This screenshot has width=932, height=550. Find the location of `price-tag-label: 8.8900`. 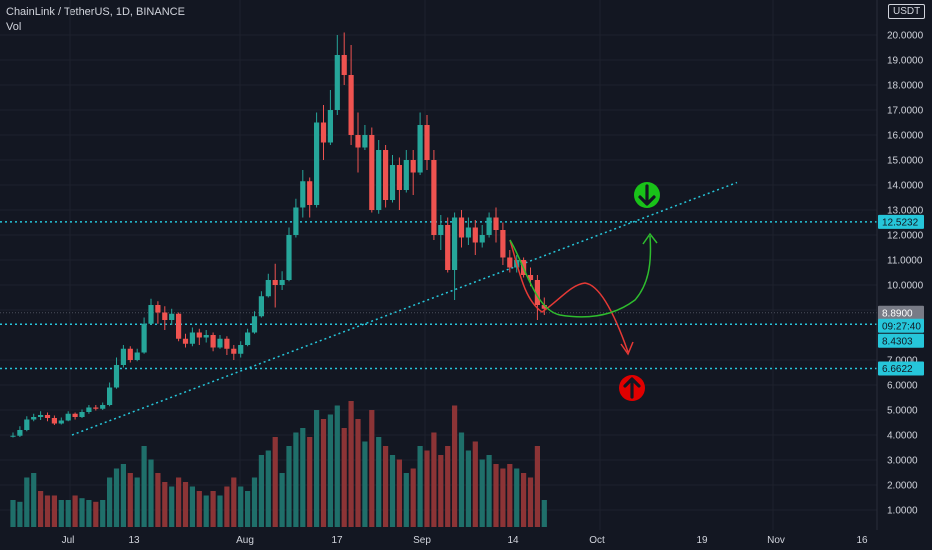

price-tag-label: 8.8900 is located at coordinates (897, 313).